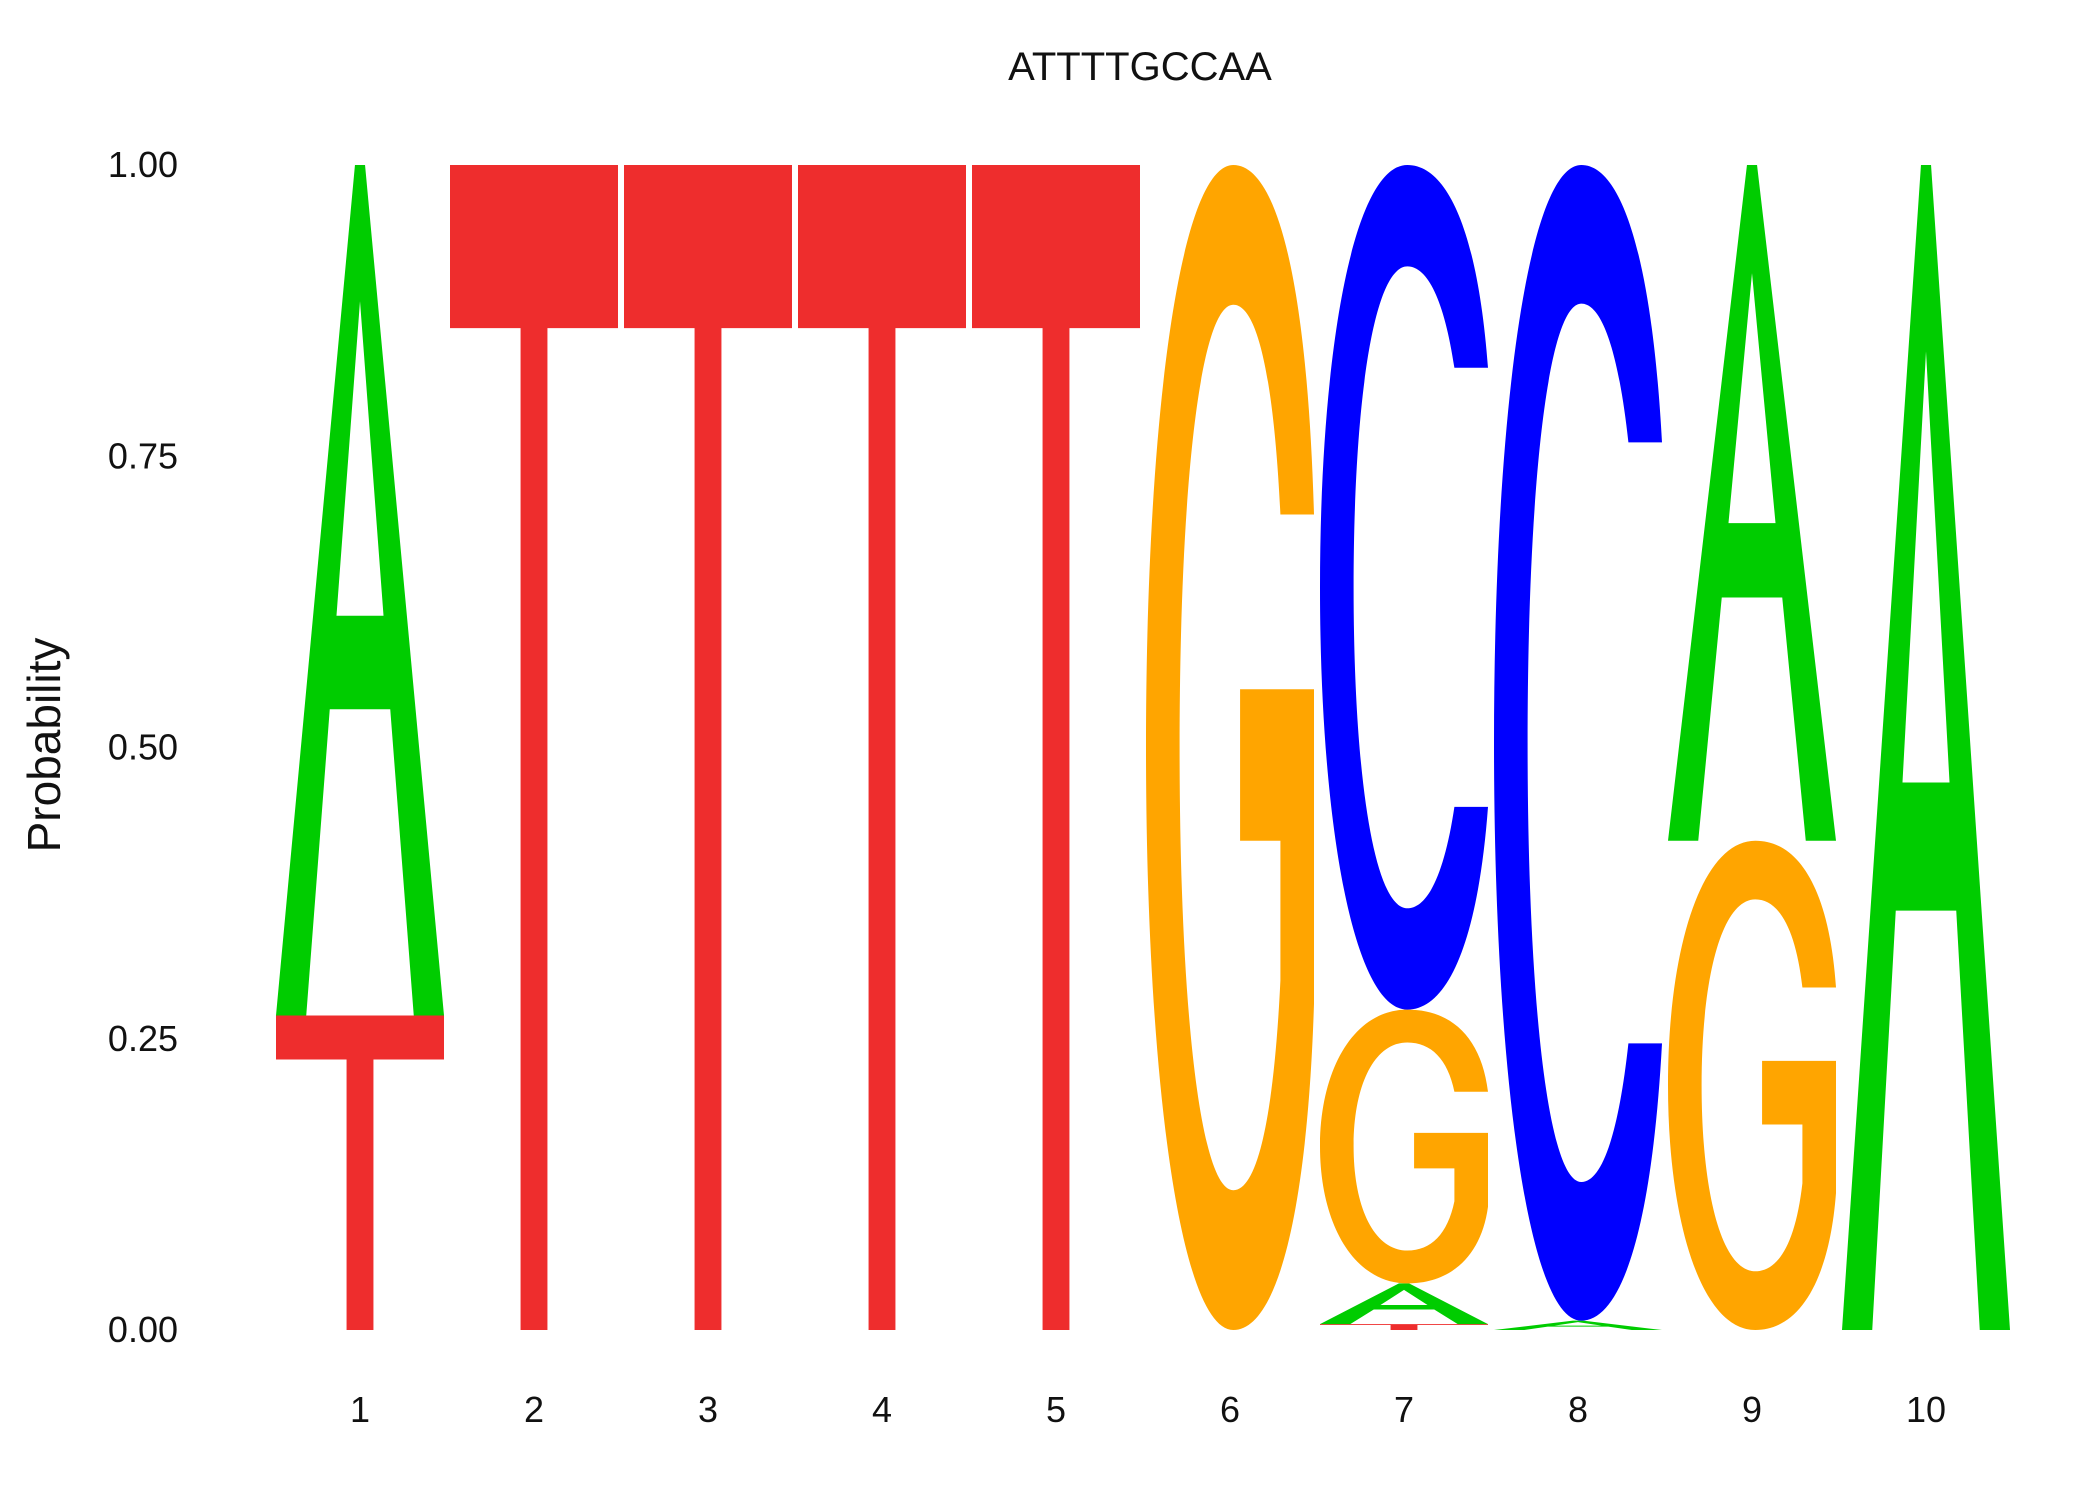 The width and height of the screenshot is (2100, 1500). Describe the element at coordinates (143, 455) in the screenshot. I see `y-tick-label: 0.75` at that location.